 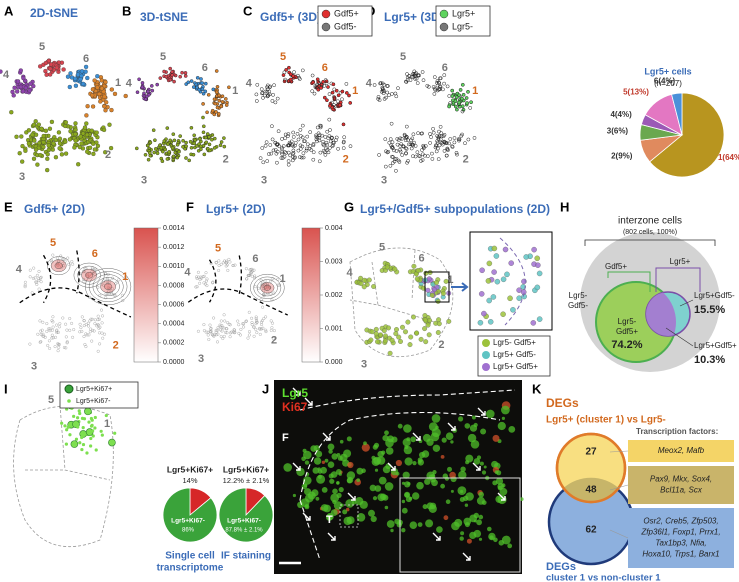 What do you see at coordinates (54, 209) in the screenshot?
I see `panel-title: Gdf5+ (2D)` at bounding box center [54, 209].